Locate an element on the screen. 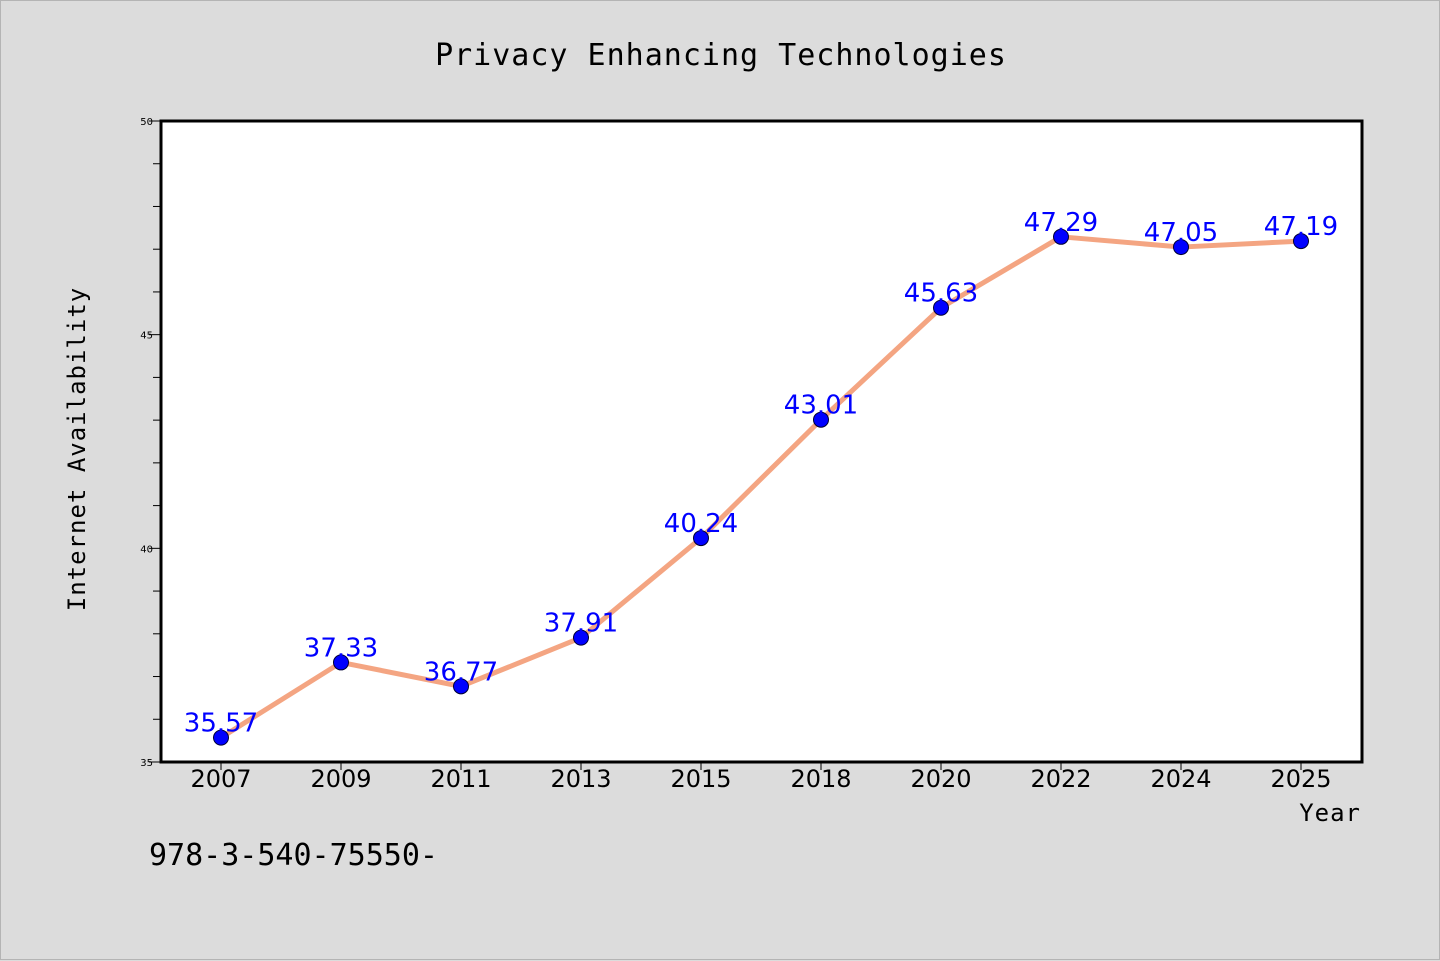  y-tick-label: 45 is located at coordinates (146, 336).